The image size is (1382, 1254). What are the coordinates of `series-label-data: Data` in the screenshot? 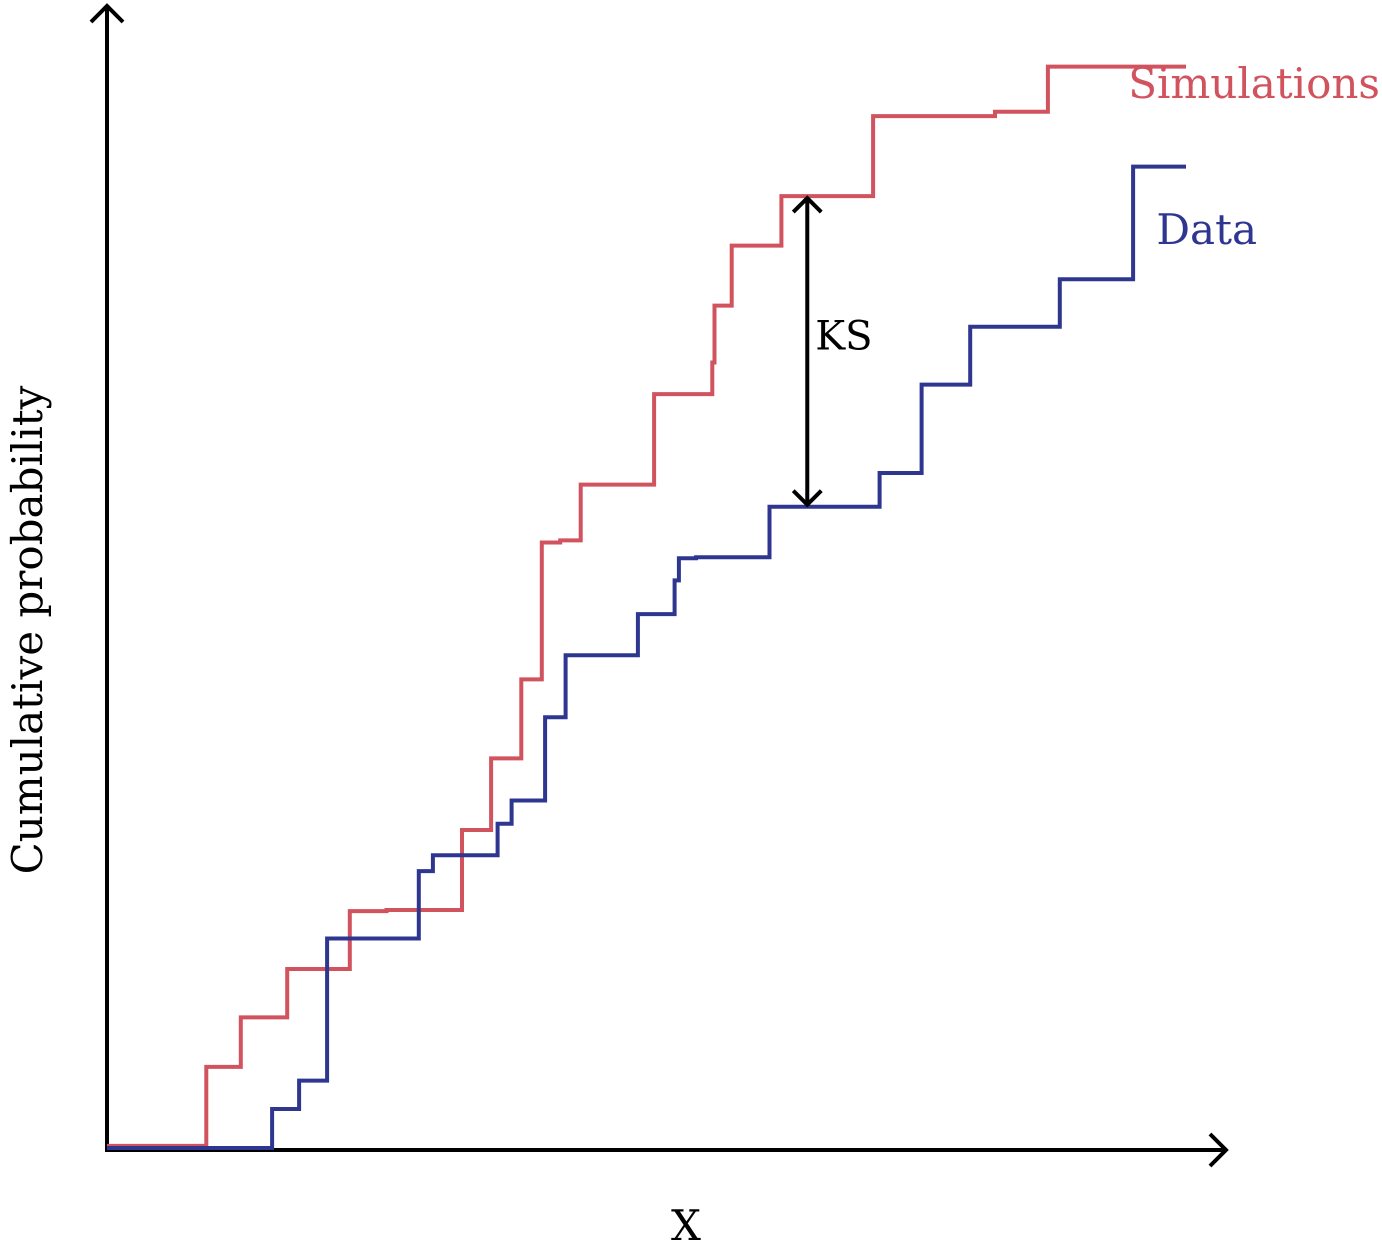 It's located at (1206, 229).